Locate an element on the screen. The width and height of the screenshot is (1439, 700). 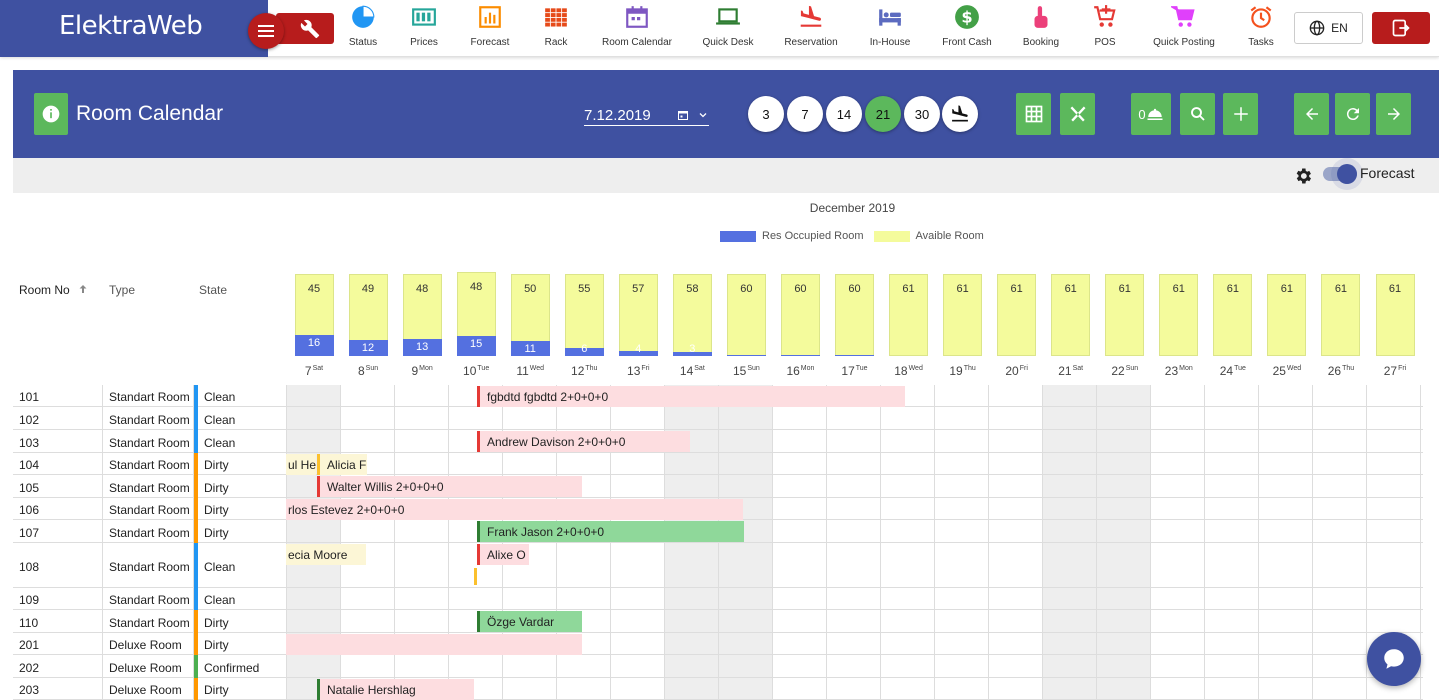
reservation-bar: Özge Vardar is located at coordinates (529, 621).